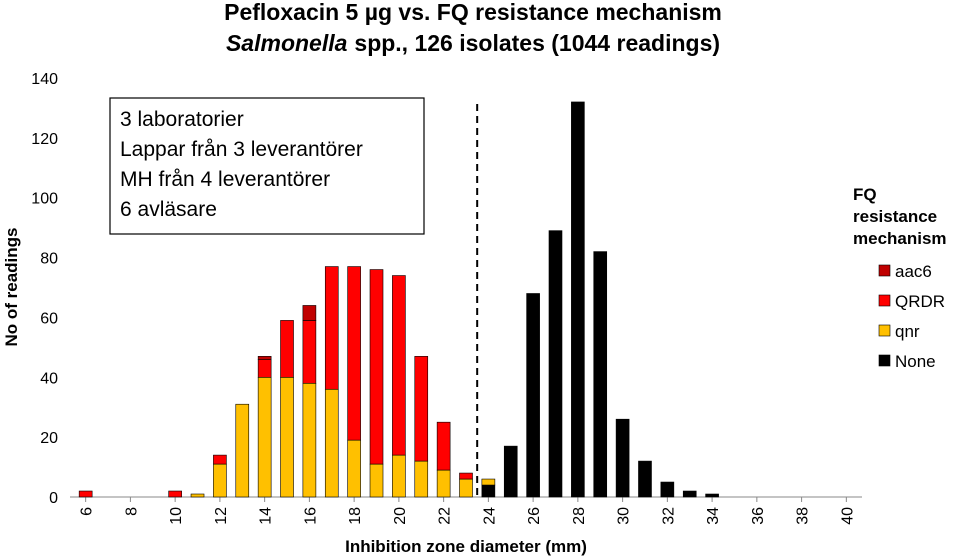 This screenshot has width=959, height=557. What do you see at coordinates (466, 546) in the screenshot?
I see `x-axis-label: Inhibition zone diameter (mm)` at bounding box center [466, 546].